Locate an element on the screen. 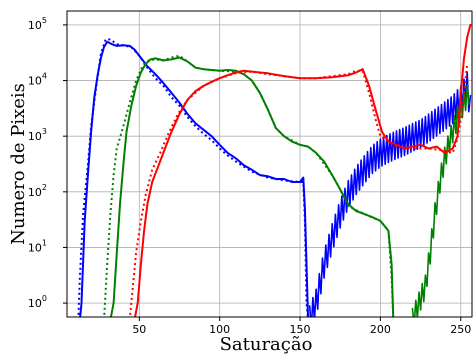 The image size is (475, 356). x-tick-label: 150 is located at coordinates (300, 329).